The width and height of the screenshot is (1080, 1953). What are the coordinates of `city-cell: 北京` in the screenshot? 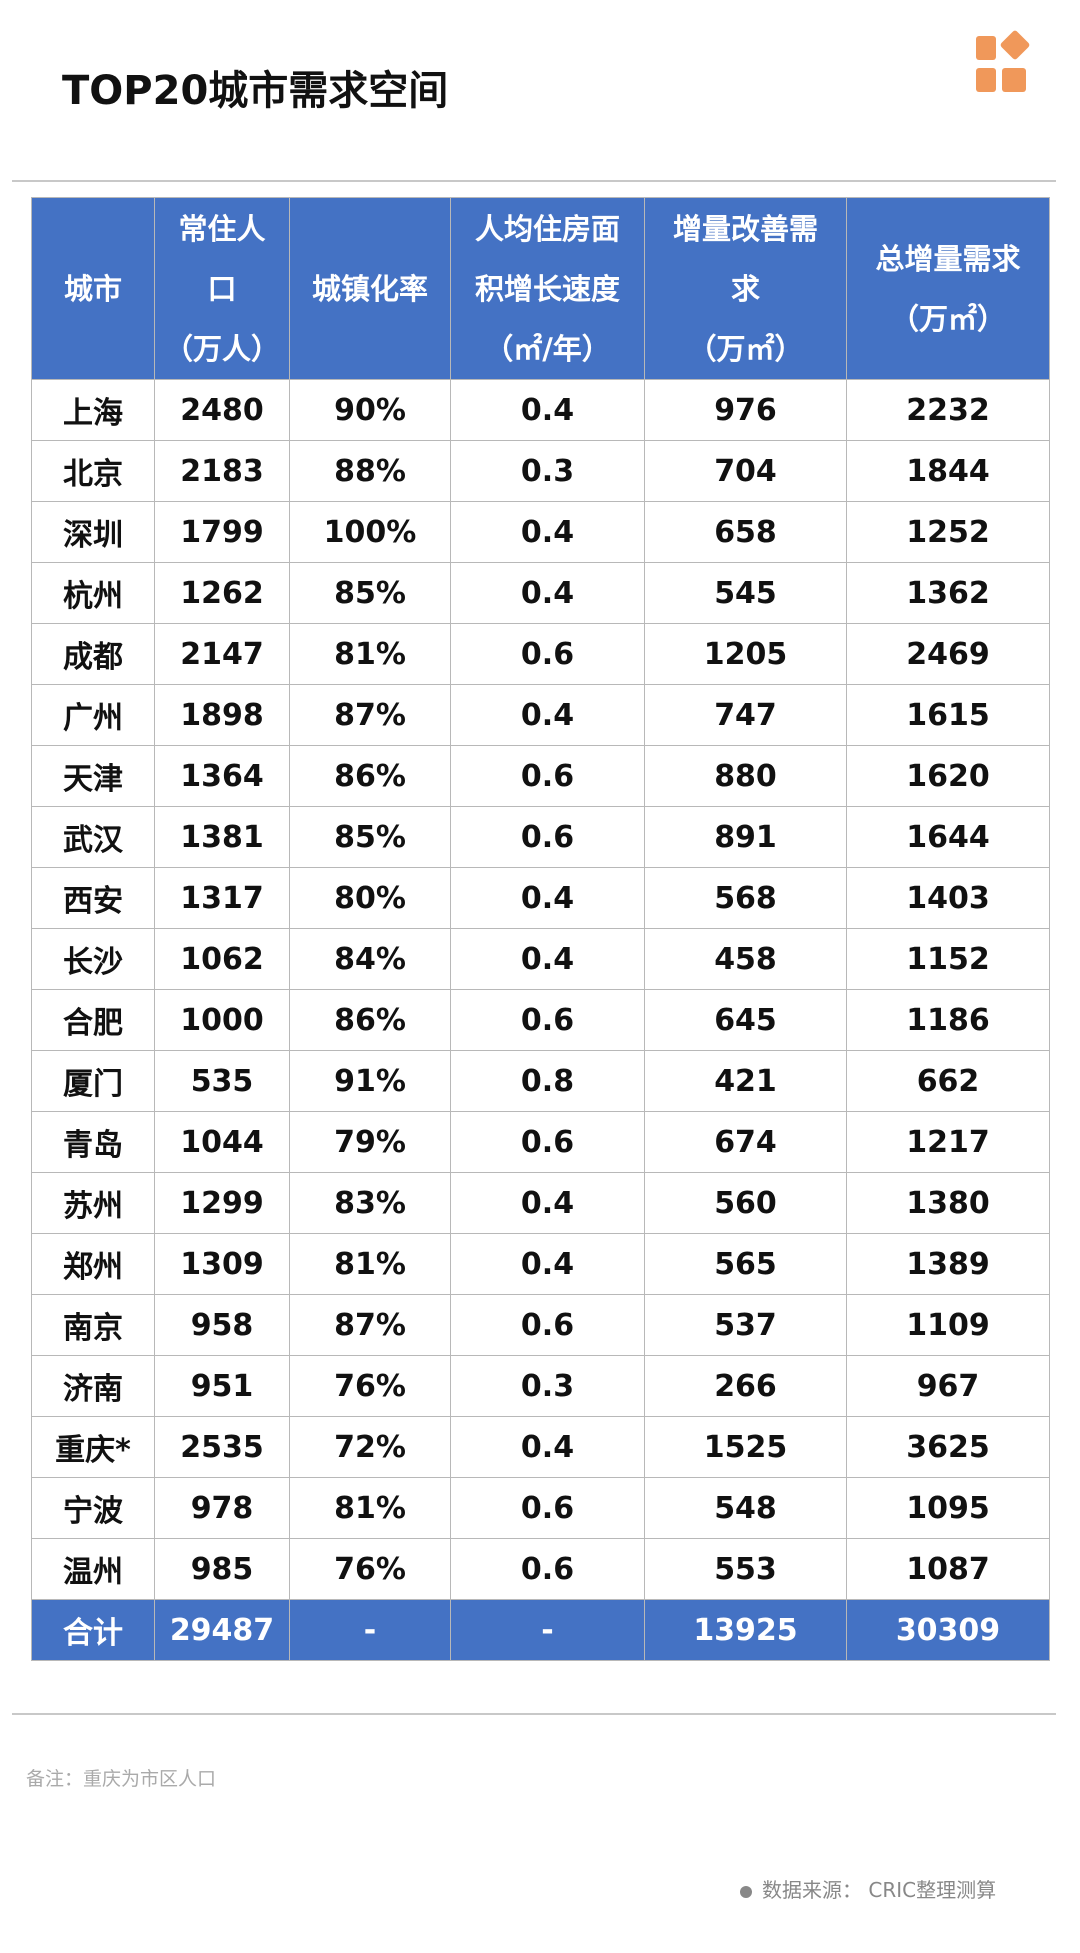 It's located at (93, 471).